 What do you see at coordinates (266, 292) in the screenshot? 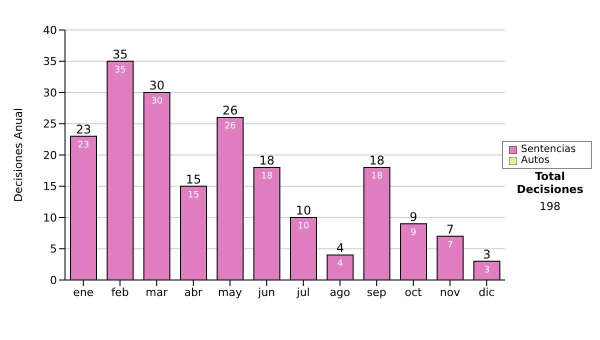
I see `x-tick-label: jun` at bounding box center [266, 292].